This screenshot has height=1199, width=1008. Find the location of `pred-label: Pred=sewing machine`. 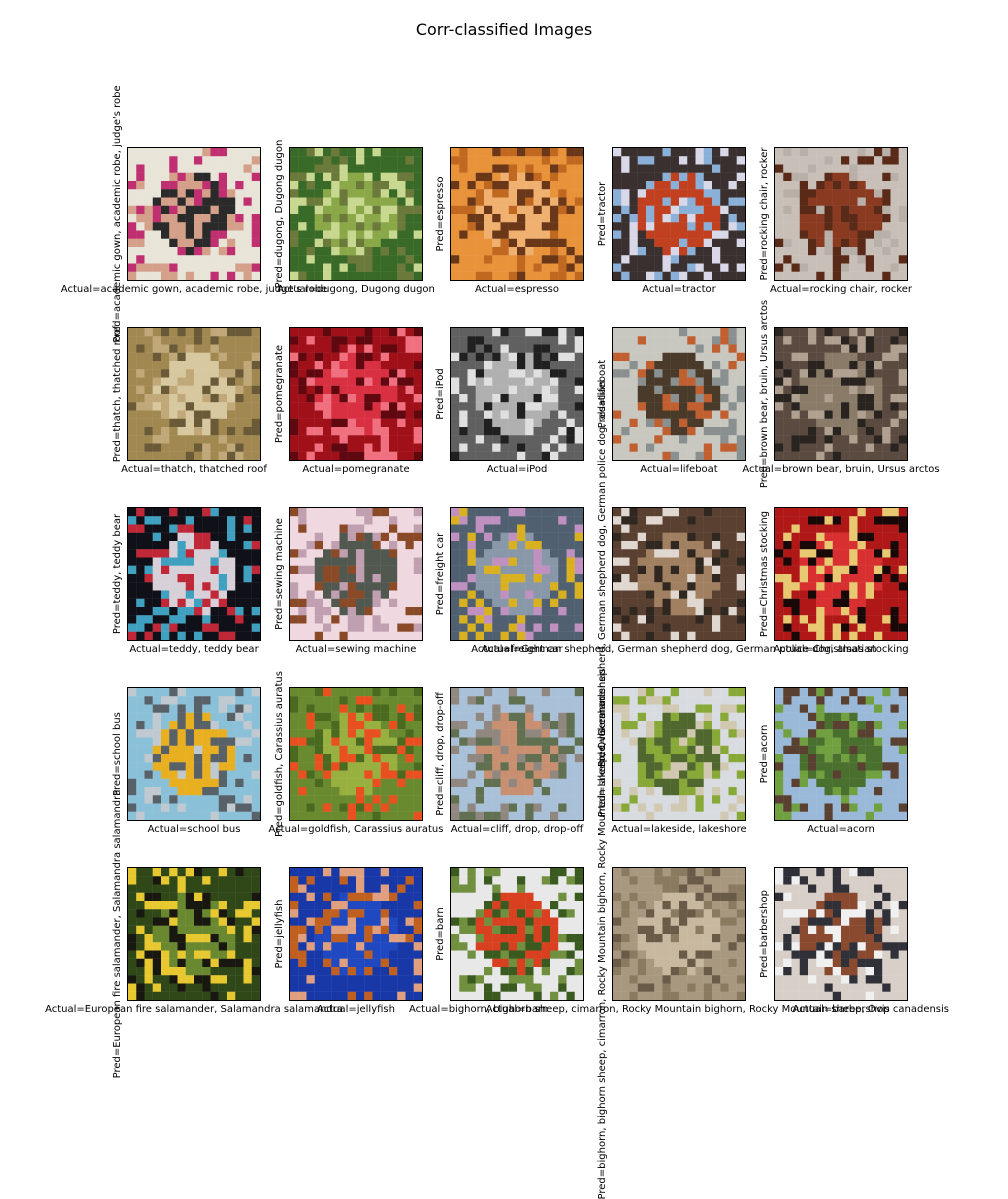

pred-label: Pred=sewing machine is located at coordinates (280, 574).